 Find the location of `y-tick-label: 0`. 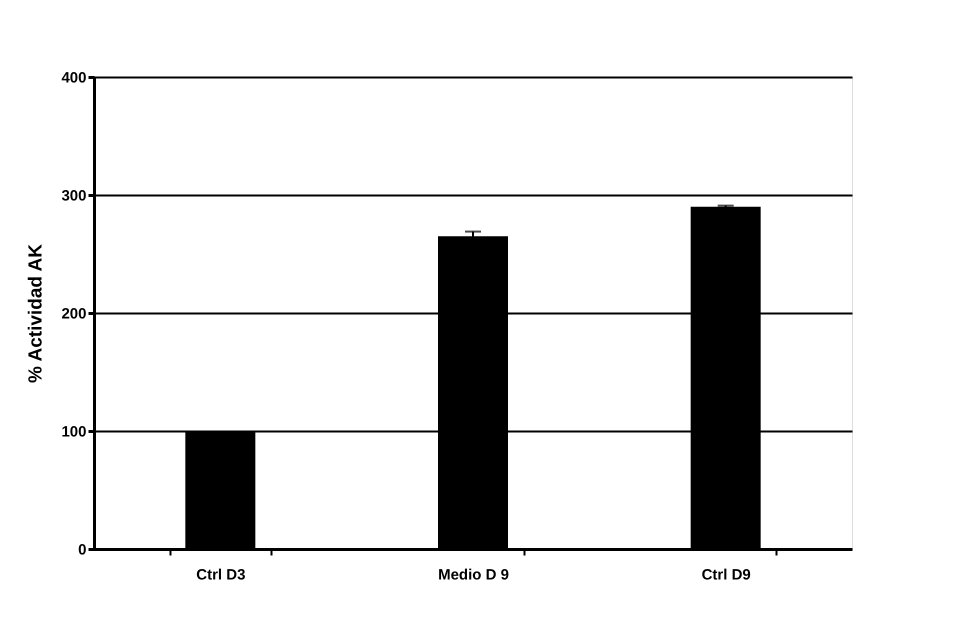

y-tick-label: 0 is located at coordinates (82, 550).